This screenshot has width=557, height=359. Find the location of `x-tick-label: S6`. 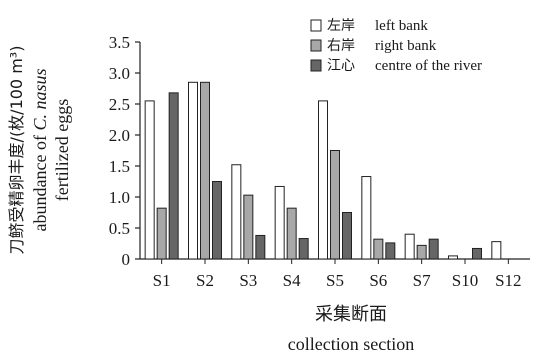

x-tick-label: S6 is located at coordinates (378, 280).